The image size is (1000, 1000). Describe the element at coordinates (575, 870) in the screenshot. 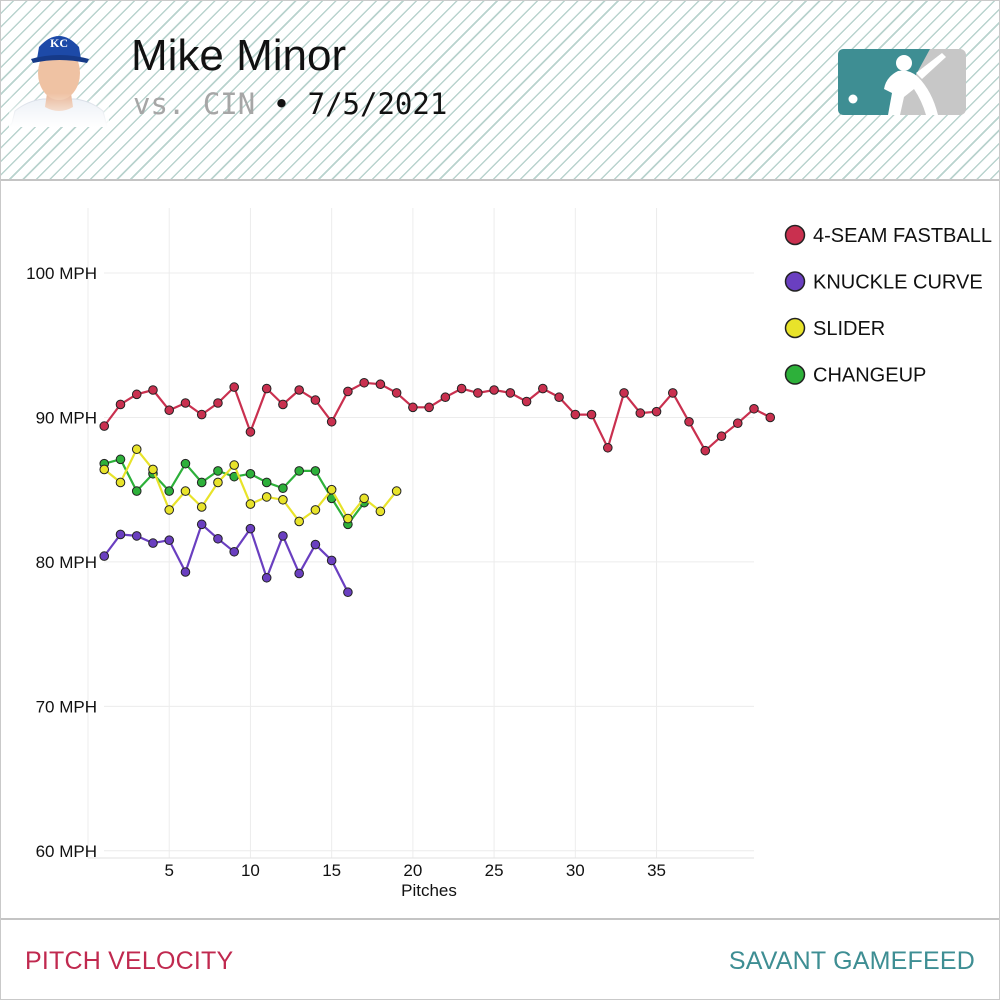

I see `x-tick-label: 30` at that location.